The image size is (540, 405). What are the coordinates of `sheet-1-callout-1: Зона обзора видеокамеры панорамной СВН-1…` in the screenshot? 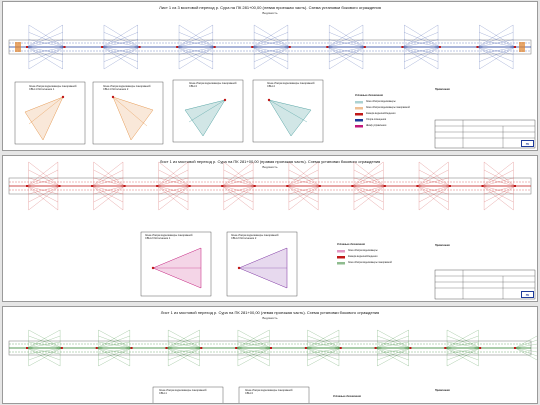 It's located at (53, 88).